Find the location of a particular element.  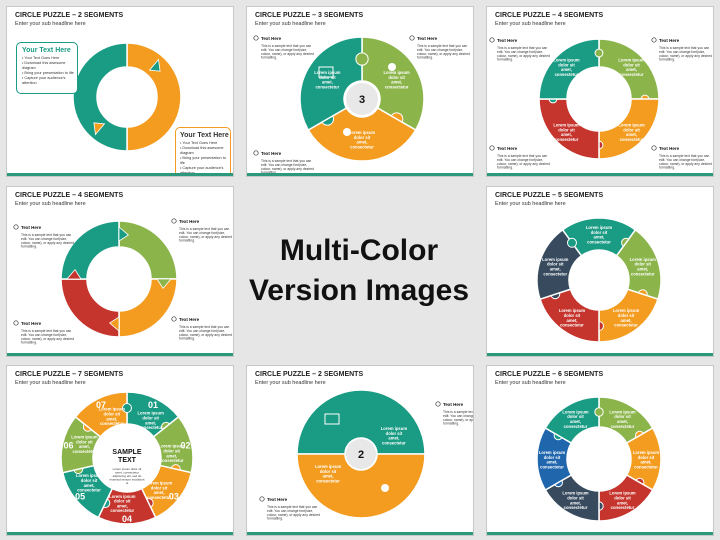

segment-number: 02 is located at coordinates (185, 446).